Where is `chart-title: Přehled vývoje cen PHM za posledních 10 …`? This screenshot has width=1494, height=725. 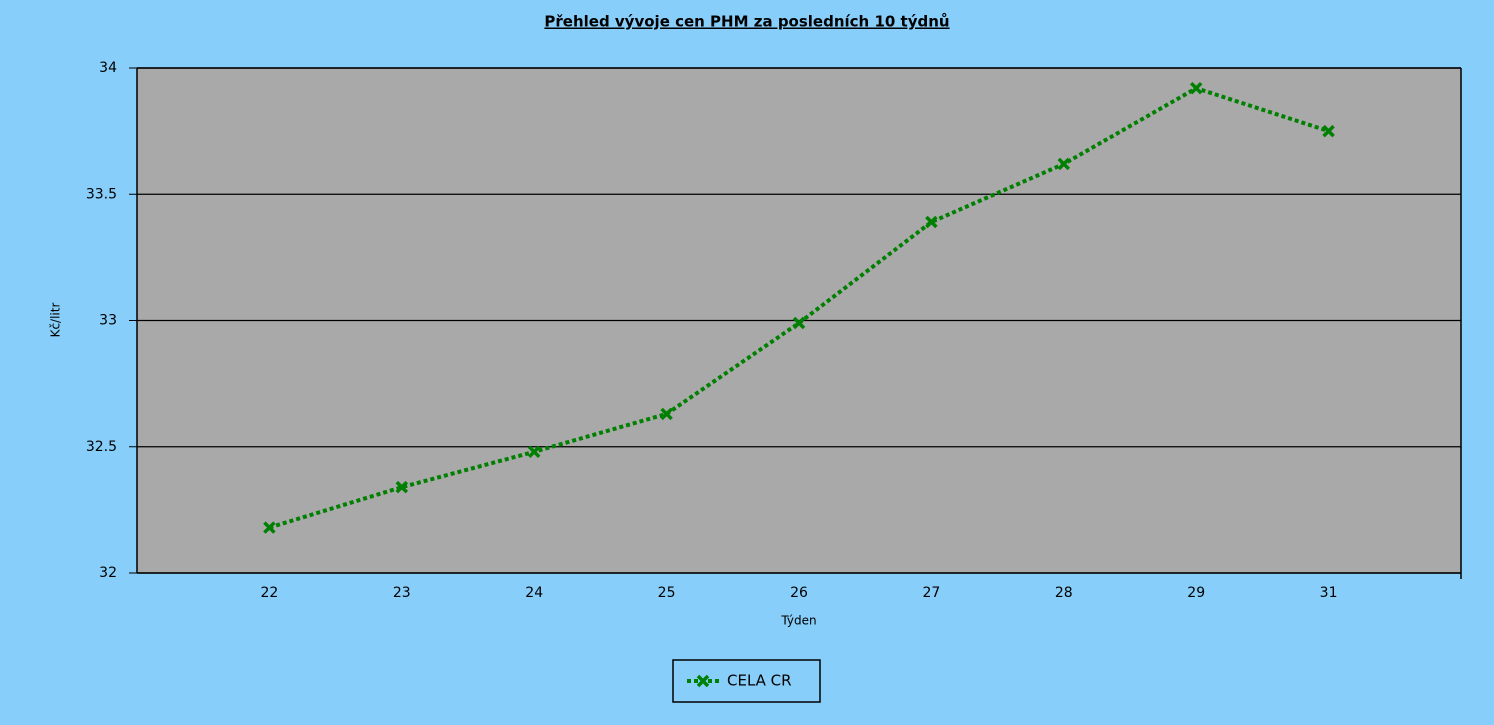
chart-title: Přehled vývoje cen PHM za posledních 10 … is located at coordinates (746, 22).